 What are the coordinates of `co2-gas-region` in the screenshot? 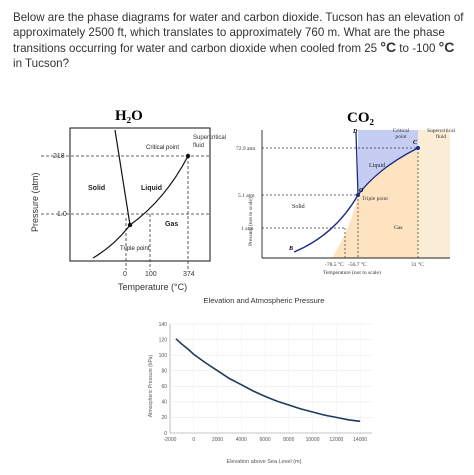 It's located at (375, 203).